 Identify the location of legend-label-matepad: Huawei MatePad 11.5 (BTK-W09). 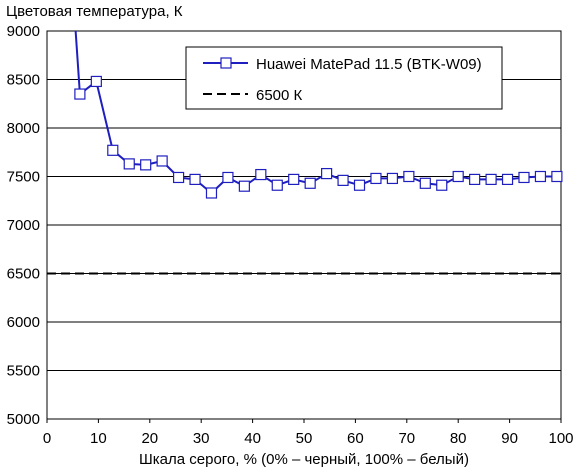
(369, 64).